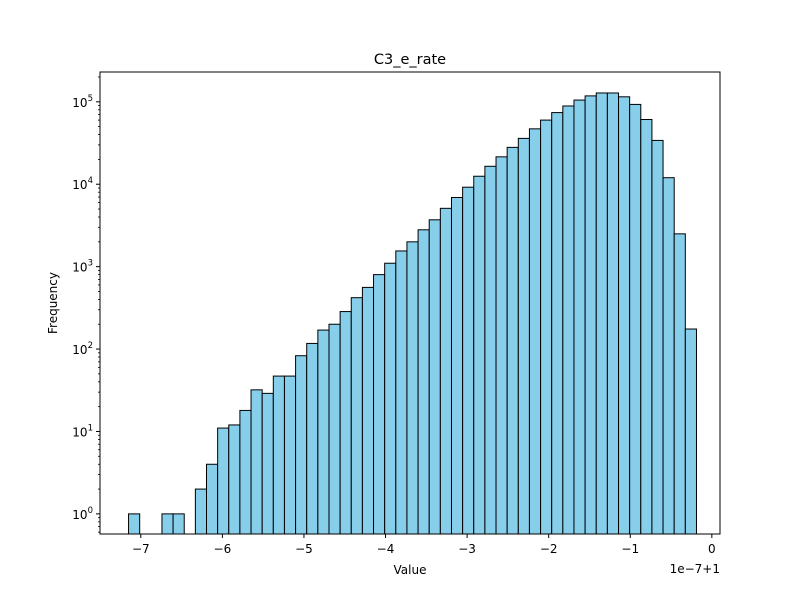  Describe the element at coordinates (82, 514) in the screenshot. I see `y-tick-label: 10⁰` at that location.